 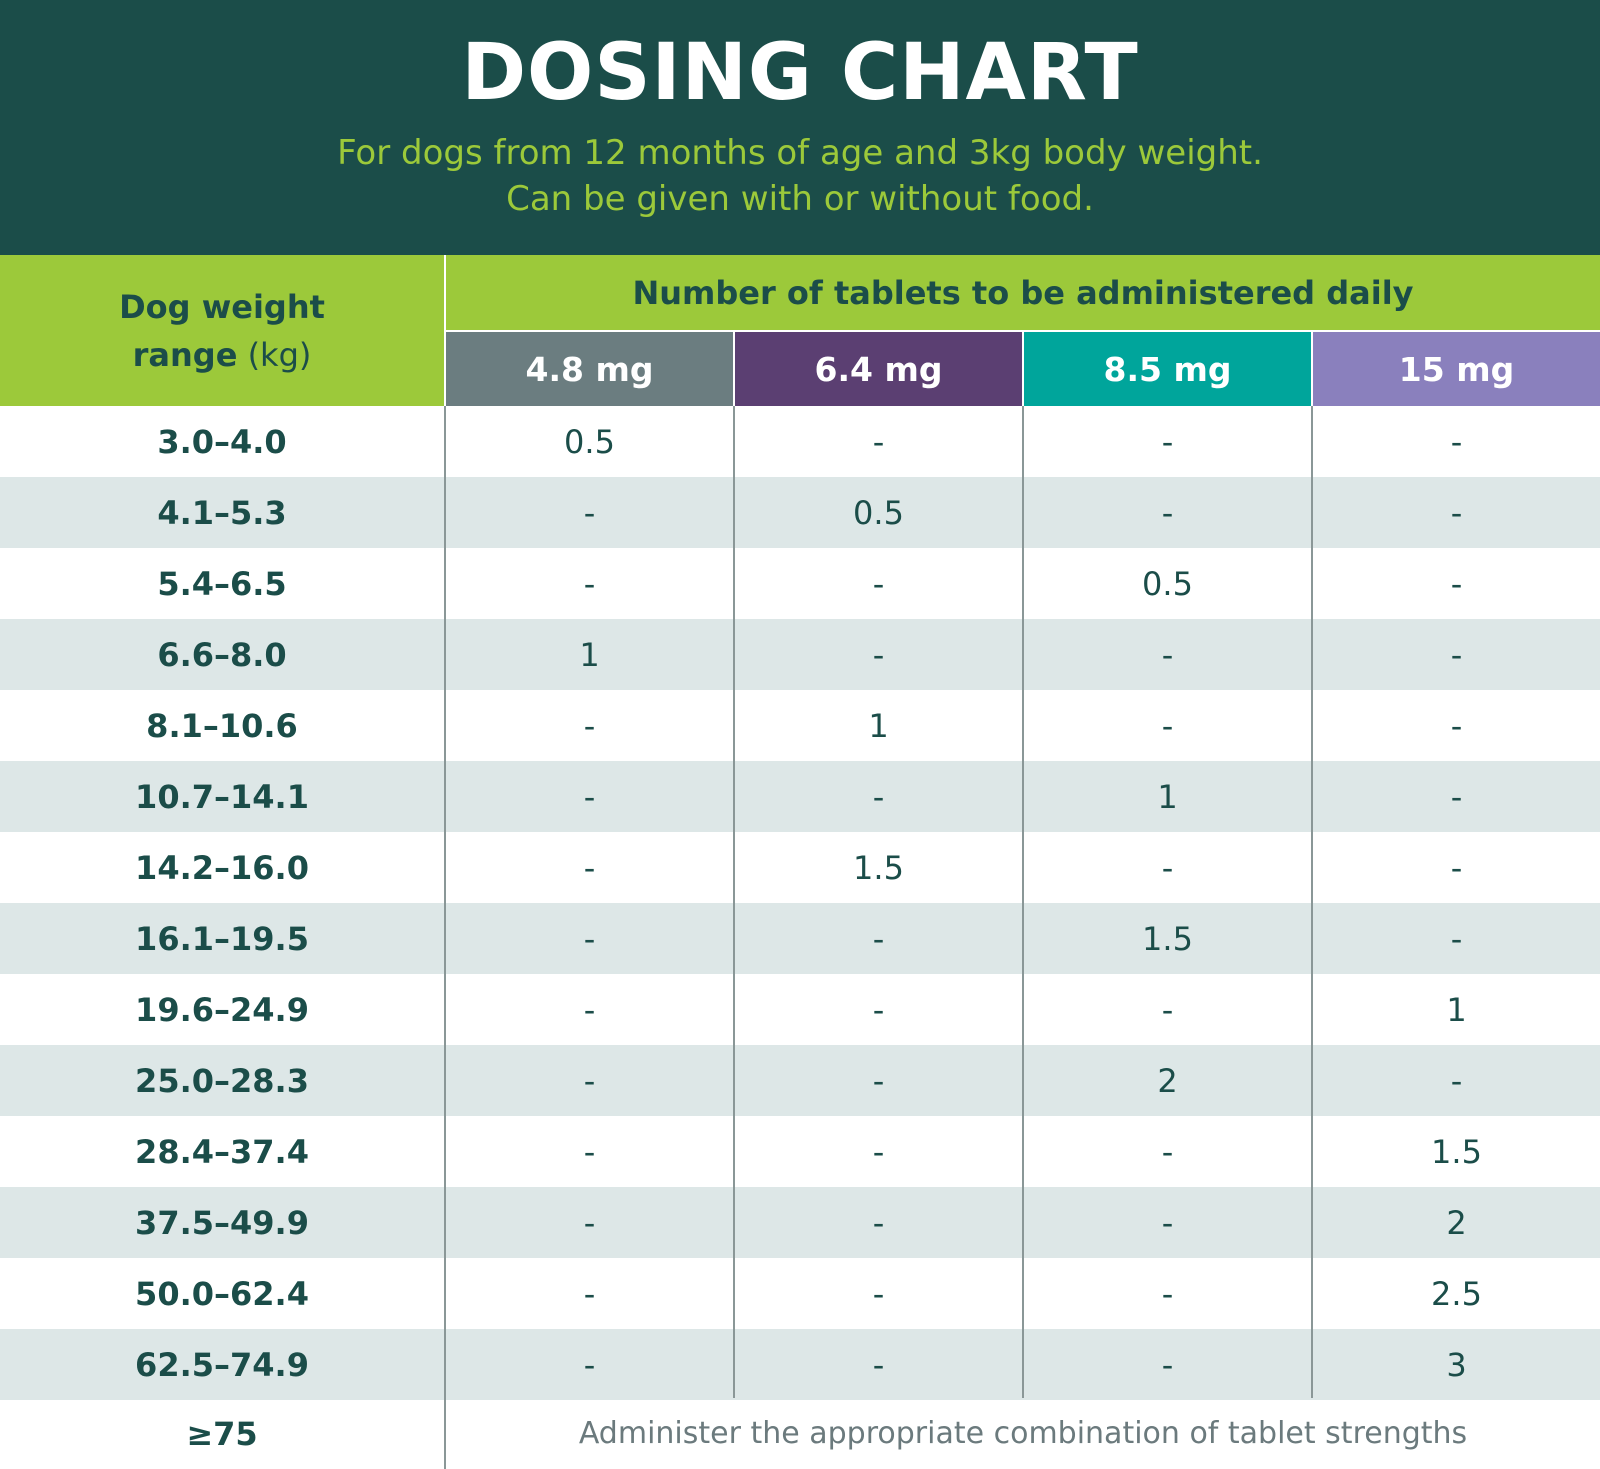 What do you see at coordinates (800, 938) in the screenshot?
I see `table-row: 16.1–19.5 - - 1.5 -` at bounding box center [800, 938].